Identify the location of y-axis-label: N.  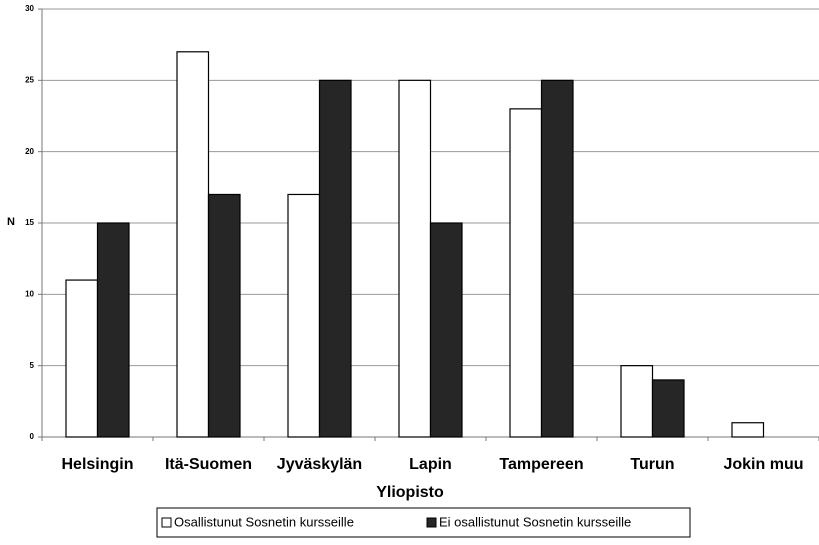
(11, 222).